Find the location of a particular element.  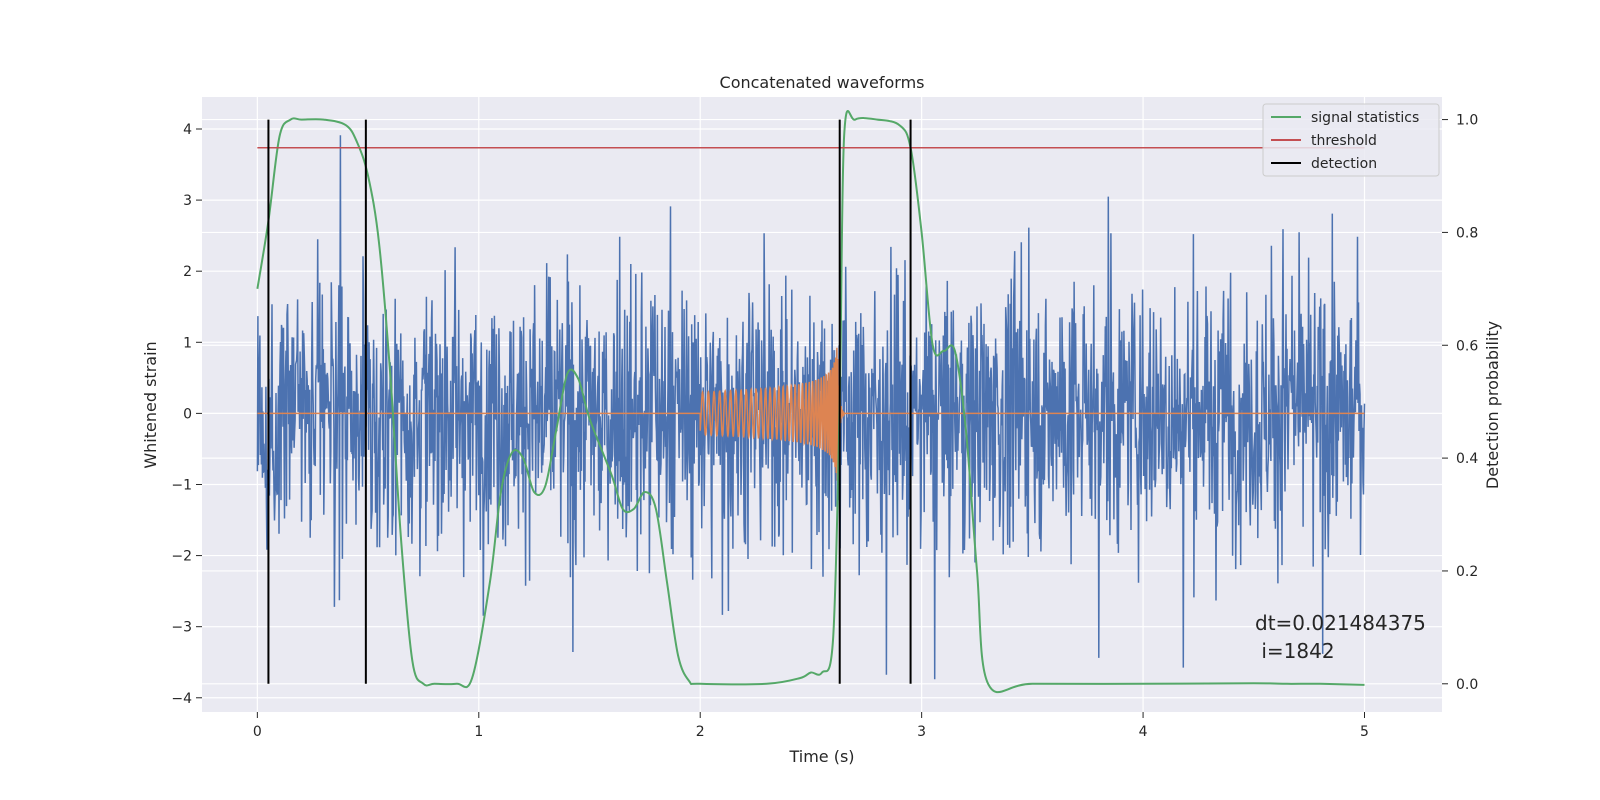

legend-box is located at coordinates (1351, 140).